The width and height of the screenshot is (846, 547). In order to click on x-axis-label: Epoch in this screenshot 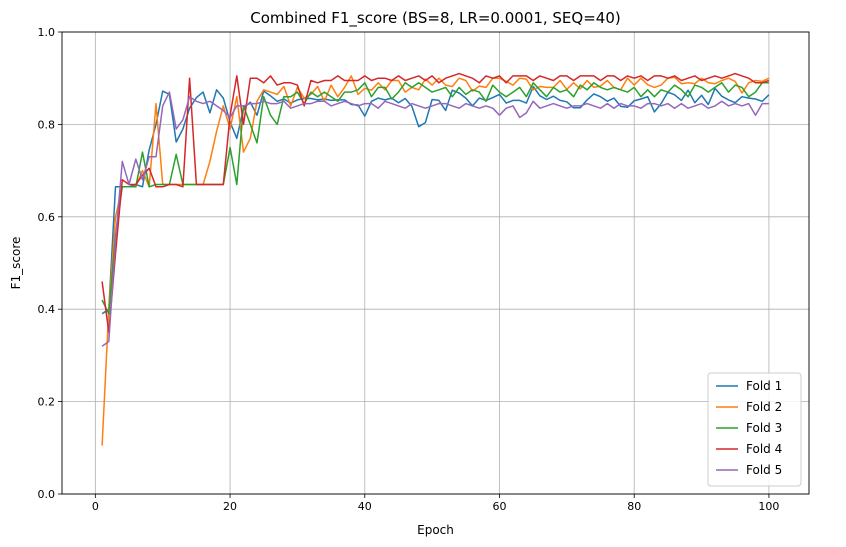, I will do `click(435, 530)`.